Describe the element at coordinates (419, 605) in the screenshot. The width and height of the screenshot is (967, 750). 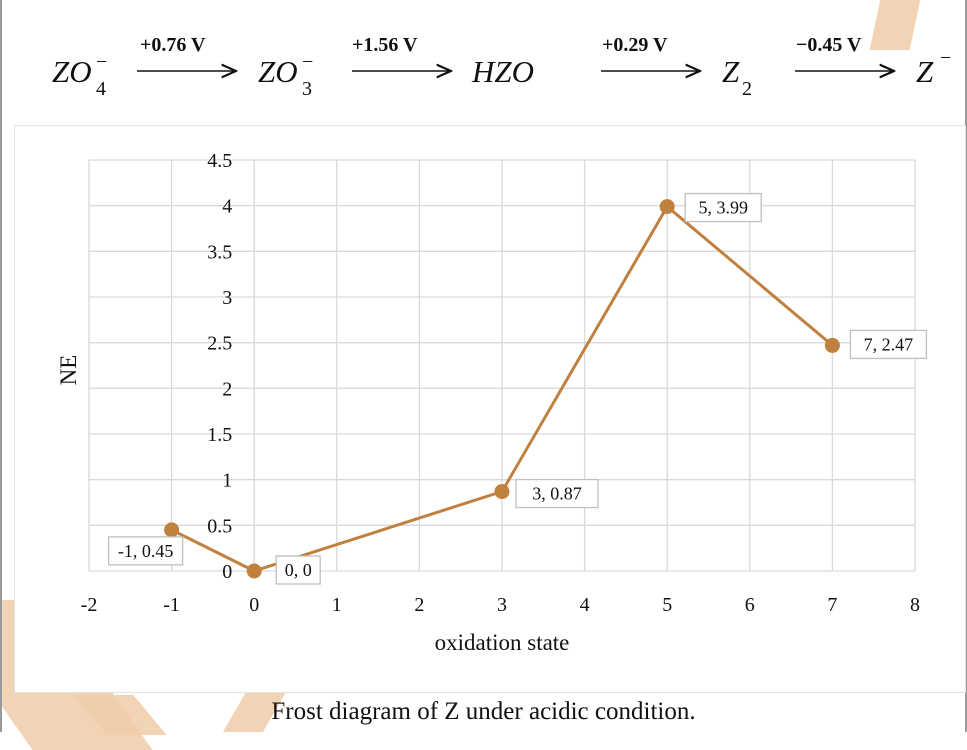
I see `x-tick-label: 2` at that location.